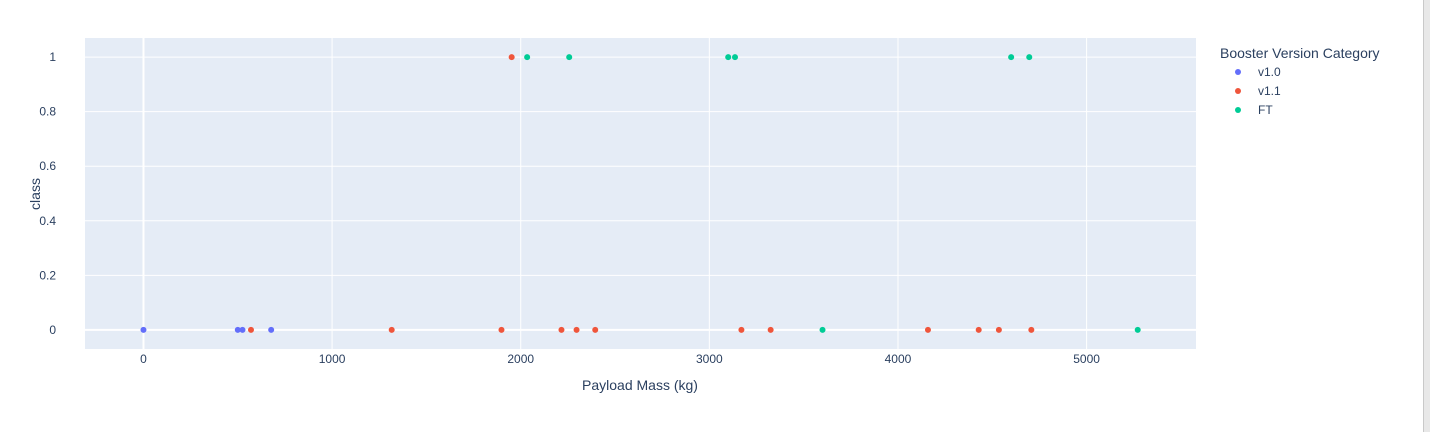 The width and height of the screenshot is (1430, 432). What do you see at coordinates (898, 359) in the screenshot?
I see `x-tick-label: 4000` at bounding box center [898, 359].